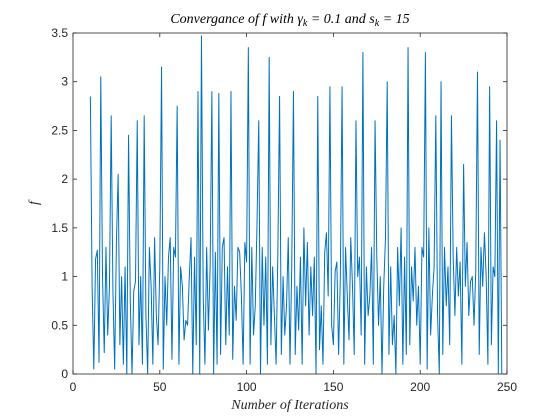 This screenshot has height=420, width=560. Describe the element at coordinates (64, 179) in the screenshot. I see `y-tick-label: 2` at that location.